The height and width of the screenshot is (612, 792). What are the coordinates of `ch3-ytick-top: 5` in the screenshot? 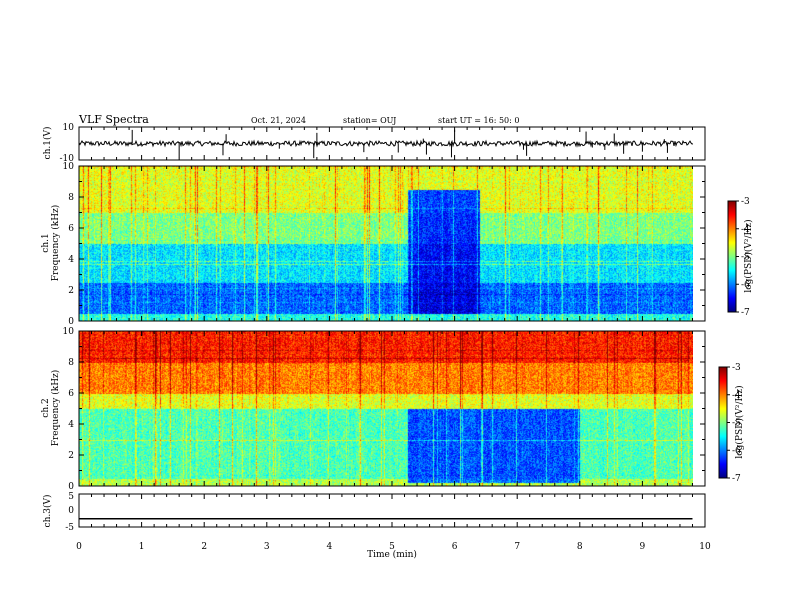 It's located at (71, 497).